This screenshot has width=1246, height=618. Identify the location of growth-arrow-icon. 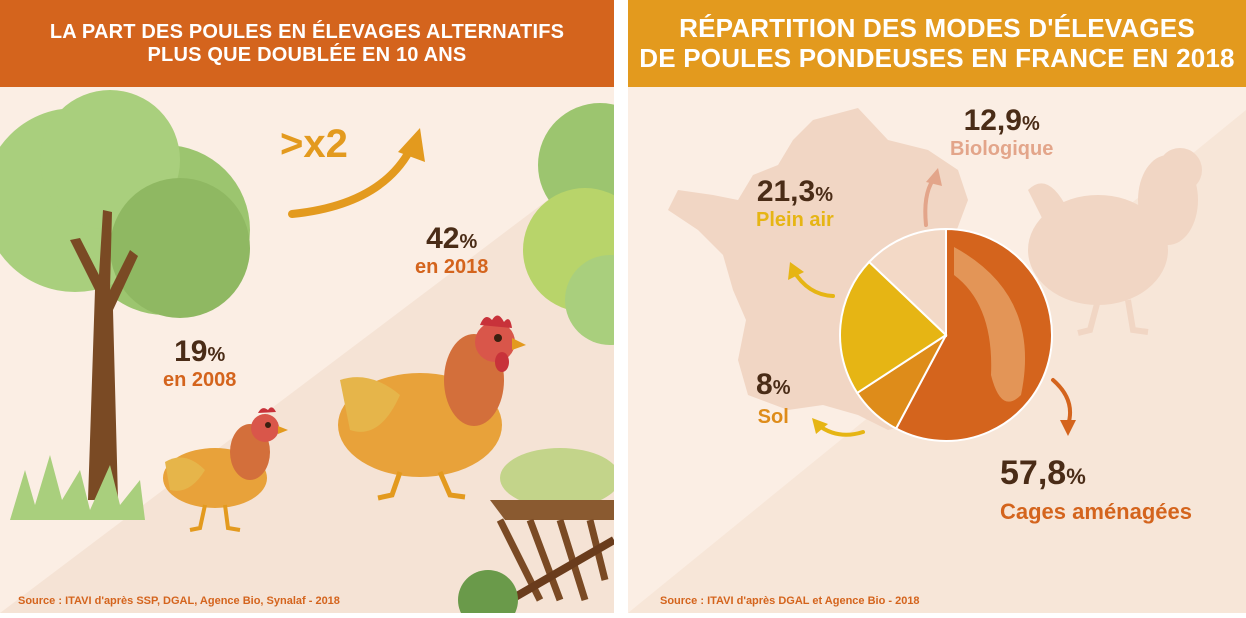
(356, 173).